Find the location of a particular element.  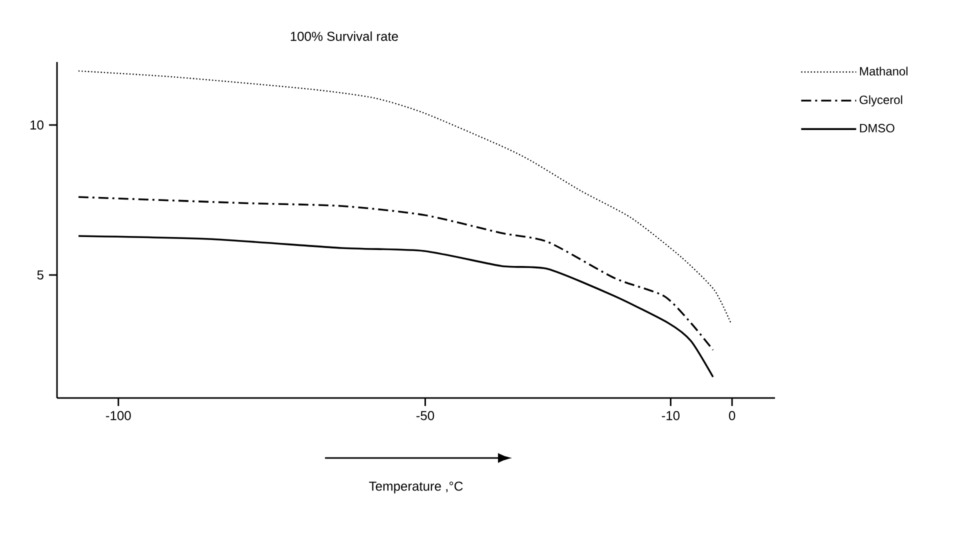

x-tick-label: -50 is located at coordinates (425, 415).